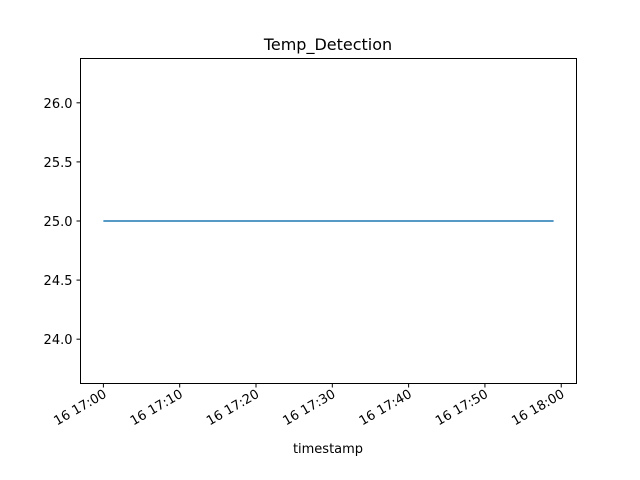 Image resolution: width=640 pixels, height=480 pixels. What do you see at coordinates (157, 408) in the screenshot?
I see `x-tick-label: 16 17:10` at bounding box center [157, 408].